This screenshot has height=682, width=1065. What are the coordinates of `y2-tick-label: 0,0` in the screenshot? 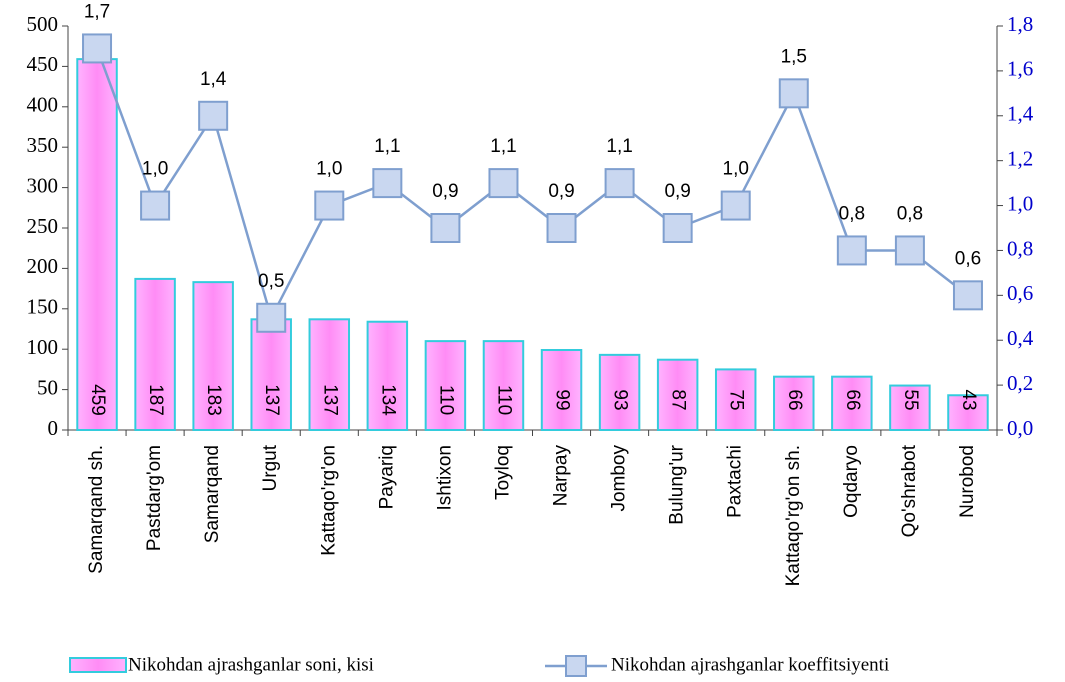 It's located at (1020, 428).